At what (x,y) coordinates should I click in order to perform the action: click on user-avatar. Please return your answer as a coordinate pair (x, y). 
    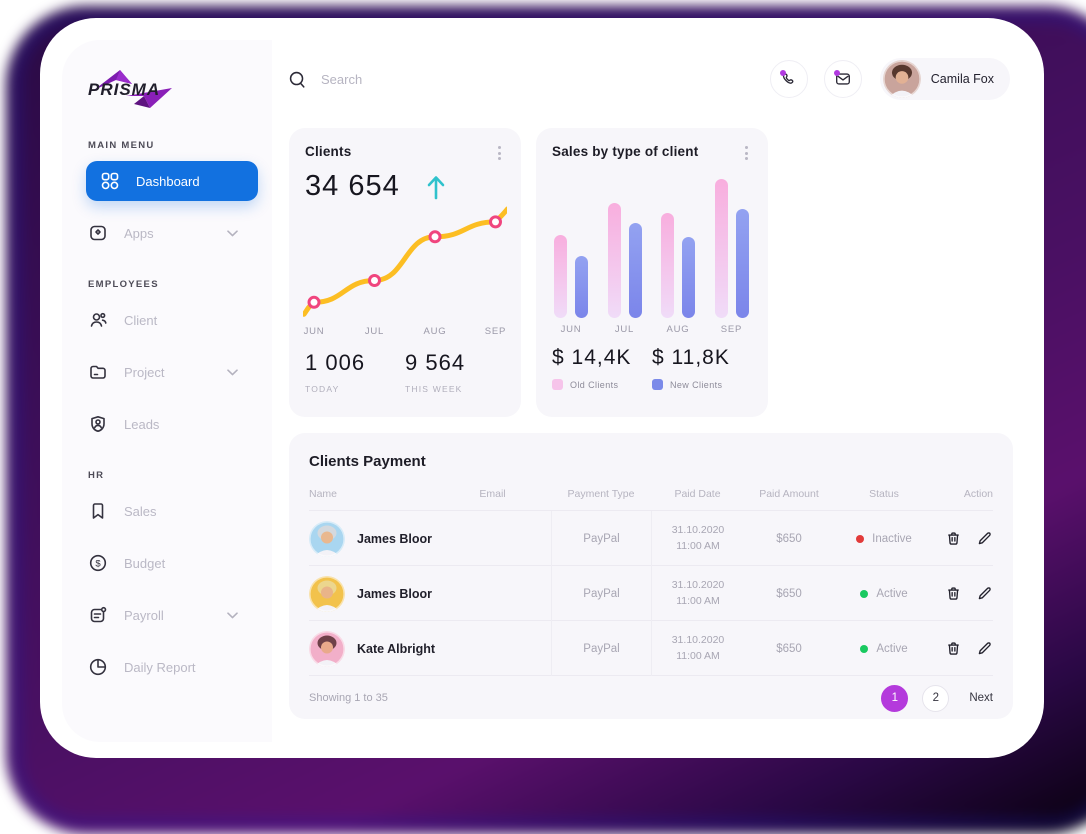
    Looking at the image, I should click on (901, 79).